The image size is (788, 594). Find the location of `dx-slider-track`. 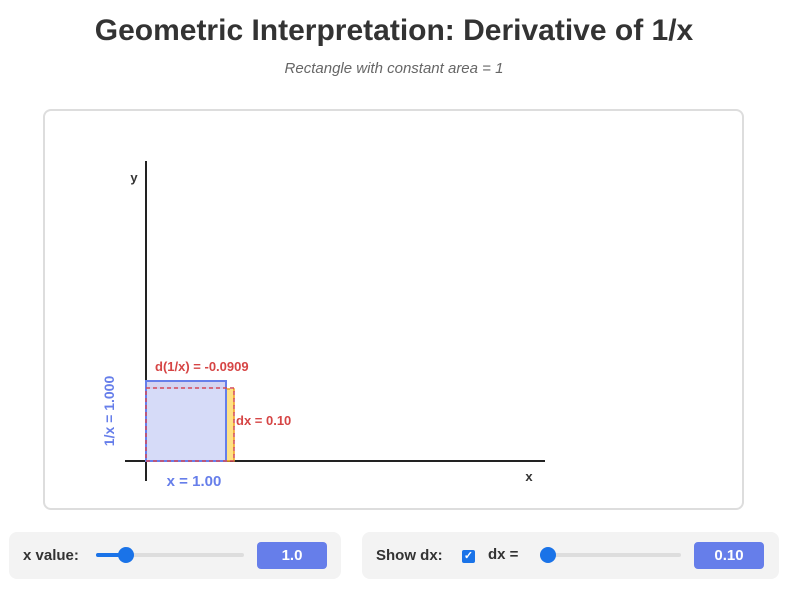

dx-slider-track is located at coordinates (610, 555).